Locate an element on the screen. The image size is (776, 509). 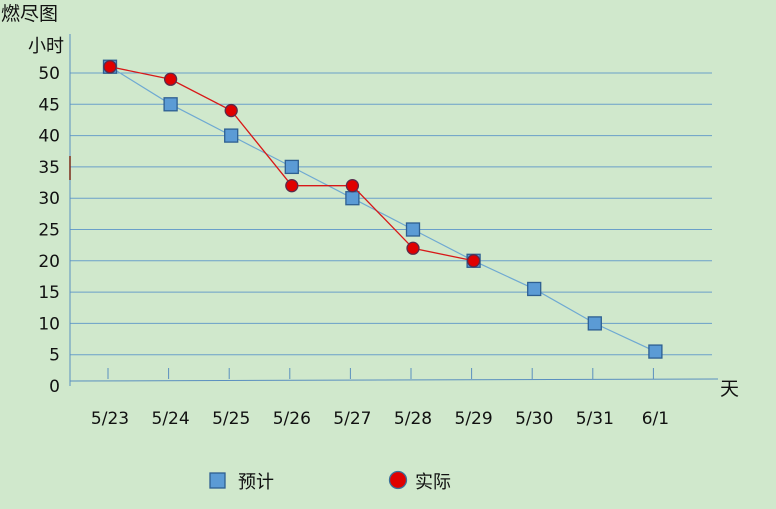
legend-actual-marker is located at coordinates (398, 480).